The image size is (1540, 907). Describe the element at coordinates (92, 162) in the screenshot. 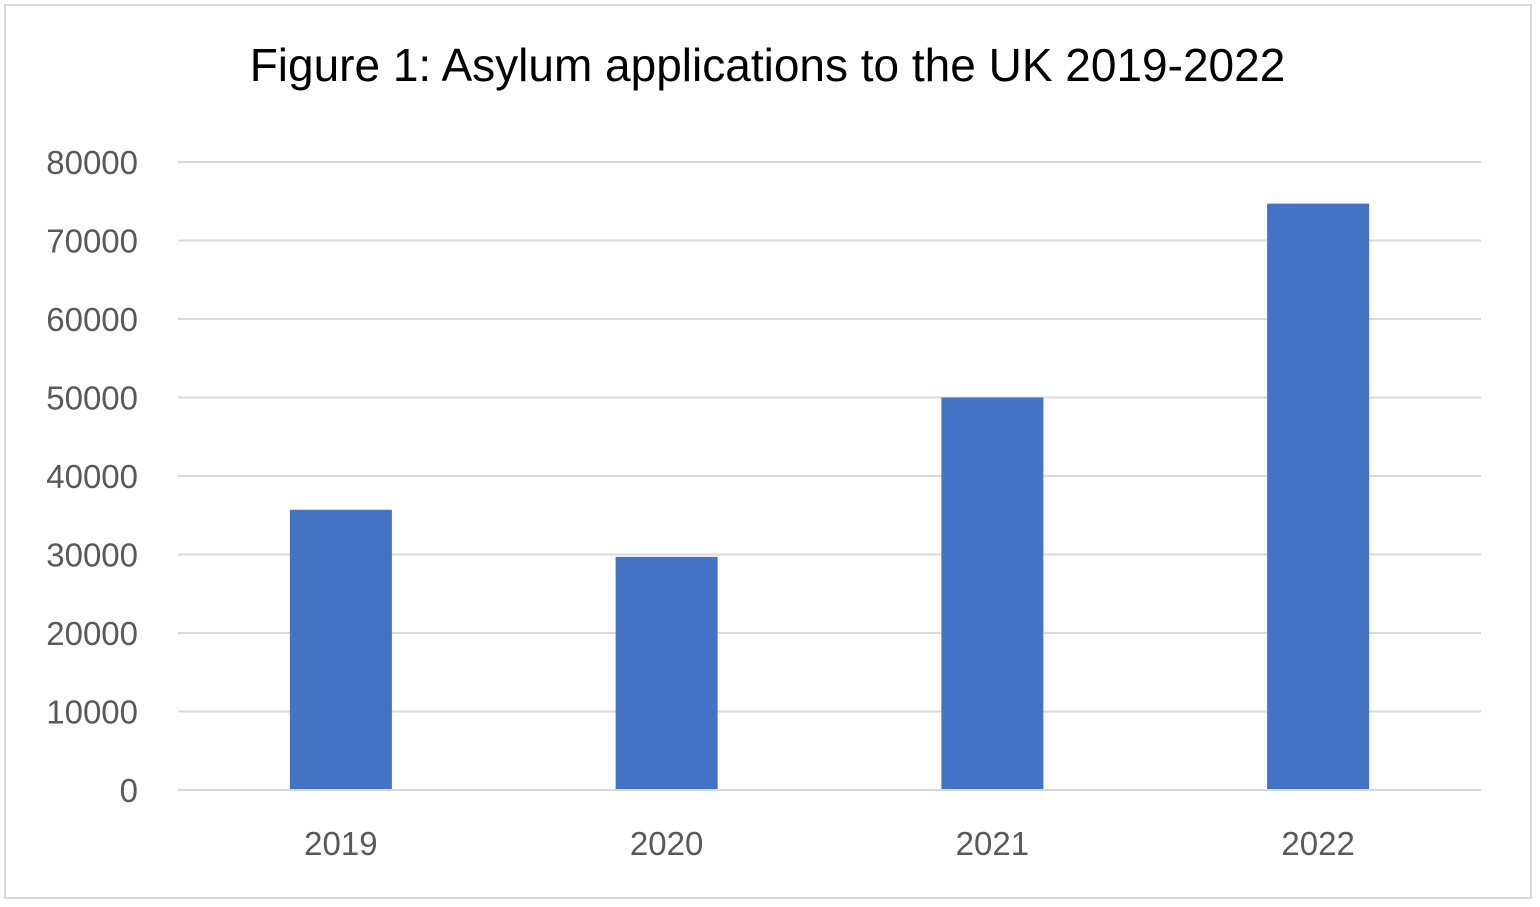

I see `y-tick-label: 80000` at that location.